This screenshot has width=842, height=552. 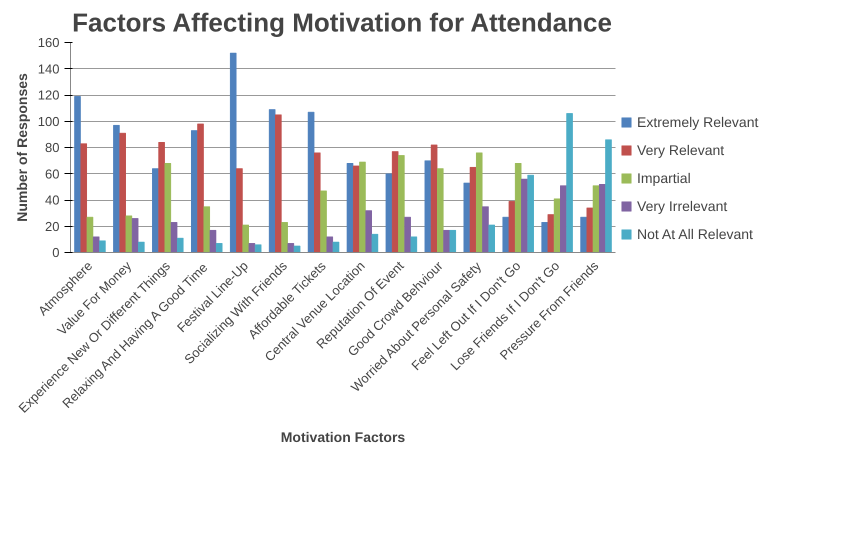 What do you see at coordinates (52, 200) in the screenshot?
I see `y-tick-label: 40` at bounding box center [52, 200].